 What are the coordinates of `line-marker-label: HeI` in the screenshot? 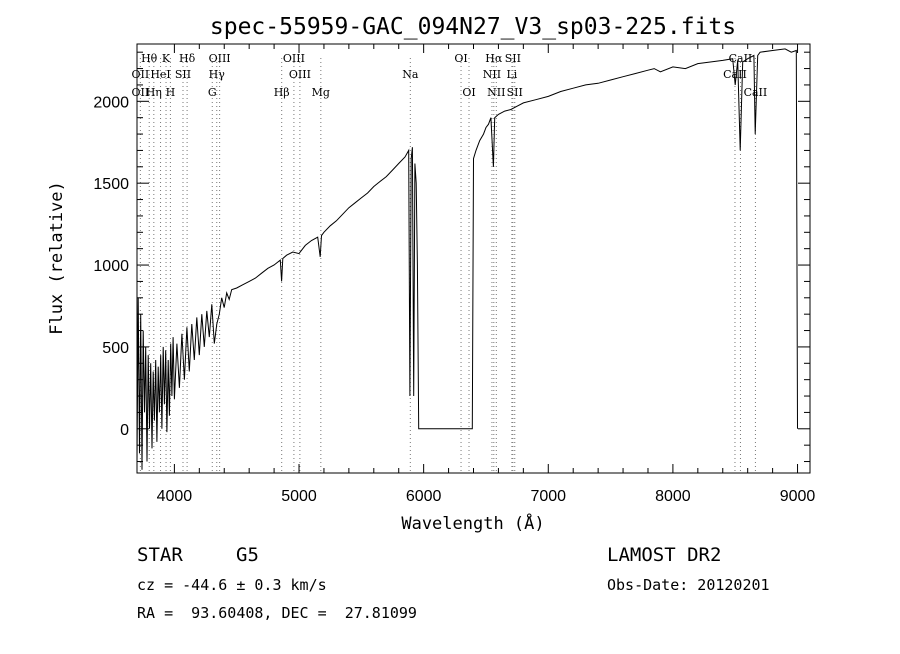 It's located at (160, 74).